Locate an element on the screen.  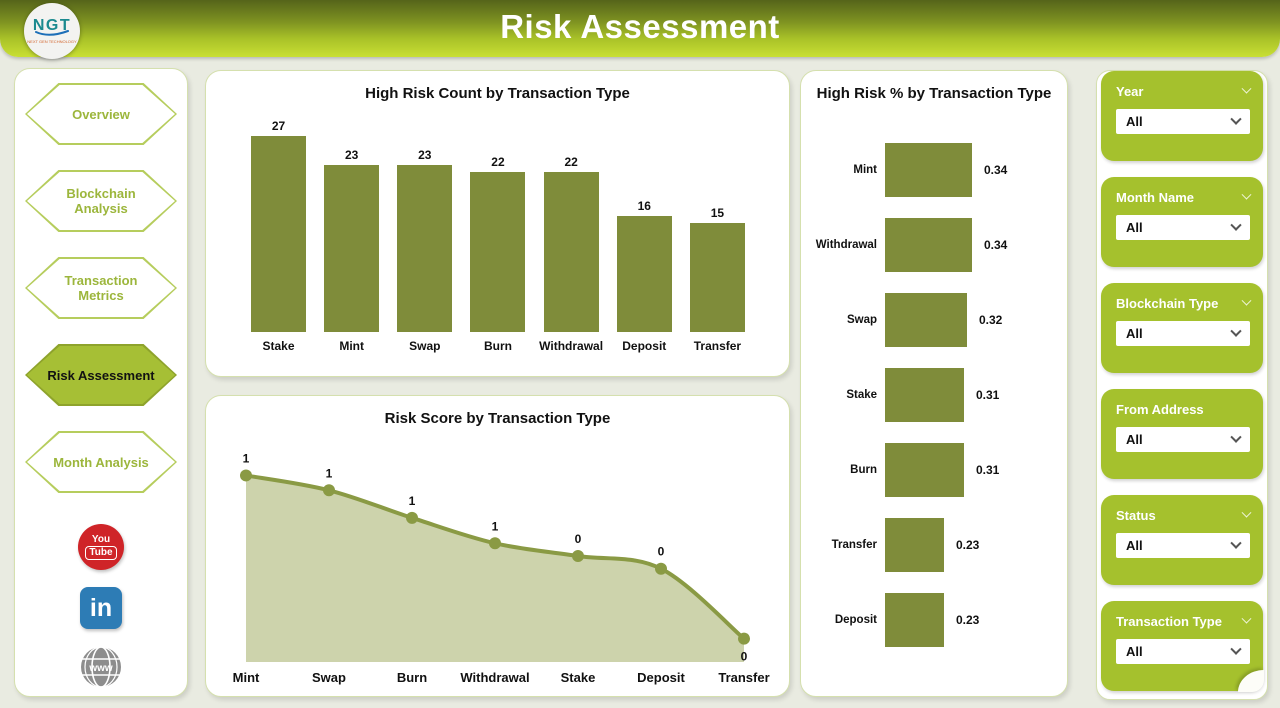
filter-card-blockchain-type: Blockchain Type All is located at coordinates (1182, 328).